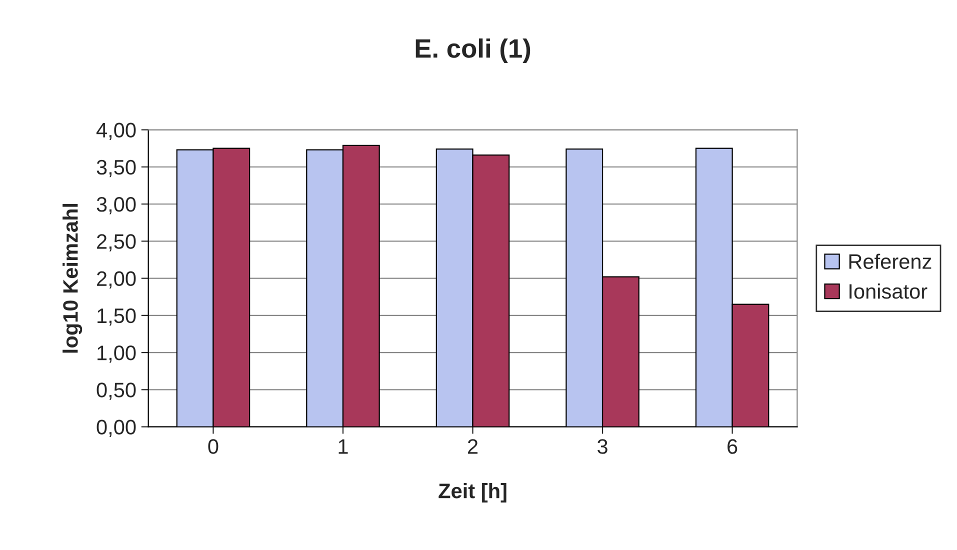 This screenshot has height=550, width=957. Describe the element at coordinates (72, 278) in the screenshot. I see `y-axis-title: log10 Keimzahl` at that location.